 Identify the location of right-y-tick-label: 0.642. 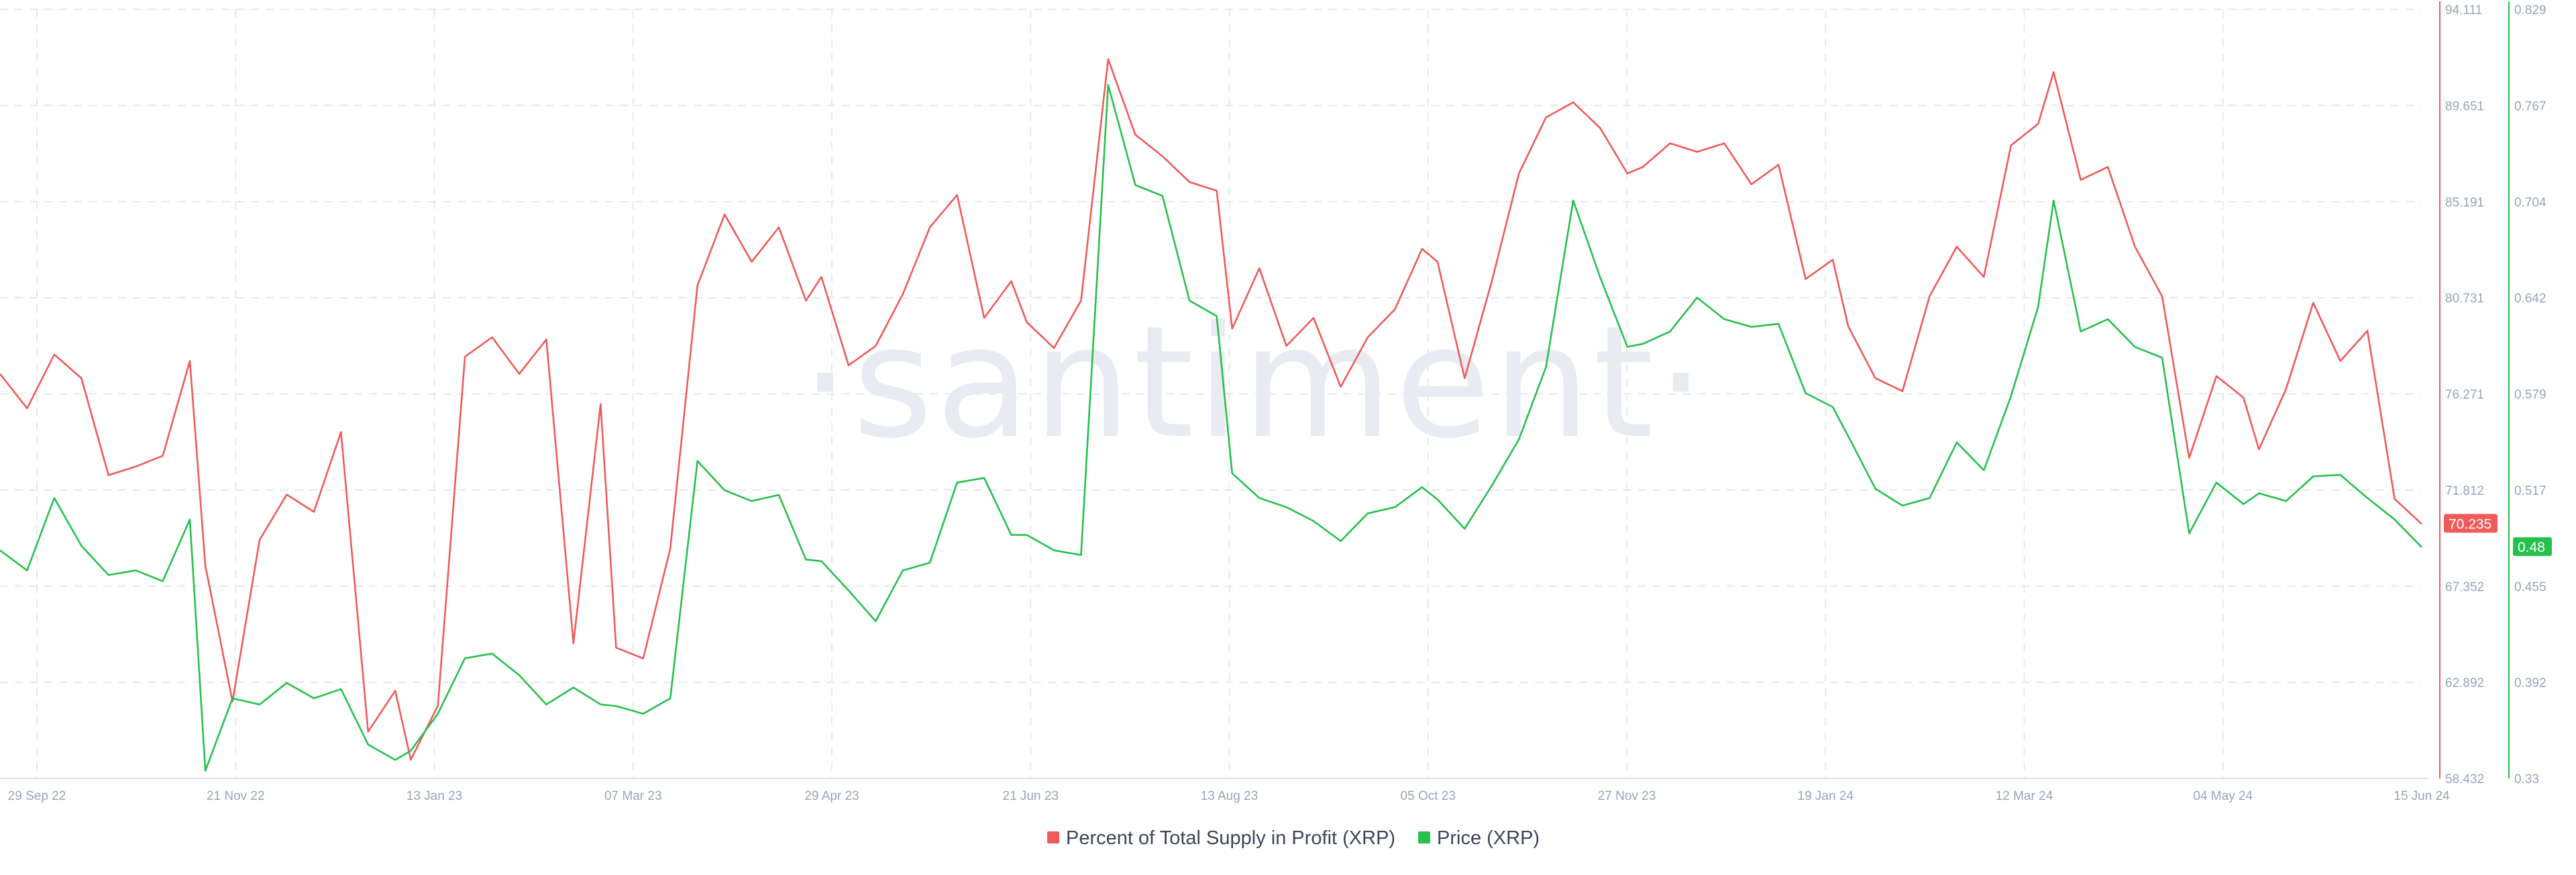
(2530, 299).